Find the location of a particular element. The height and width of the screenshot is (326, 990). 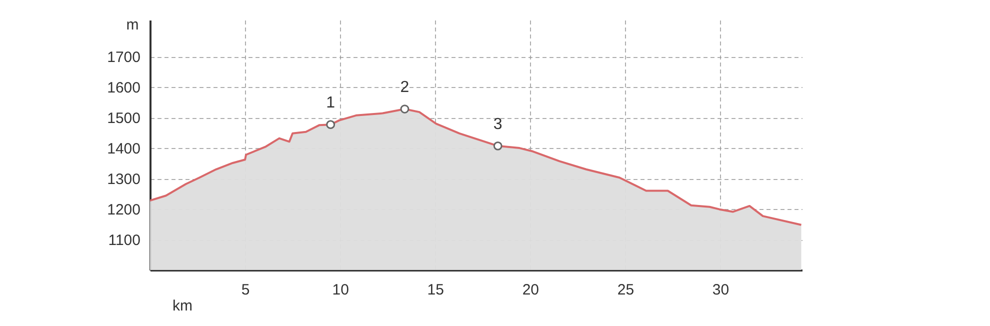

y-tick-label: 1300 is located at coordinates (123, 179).